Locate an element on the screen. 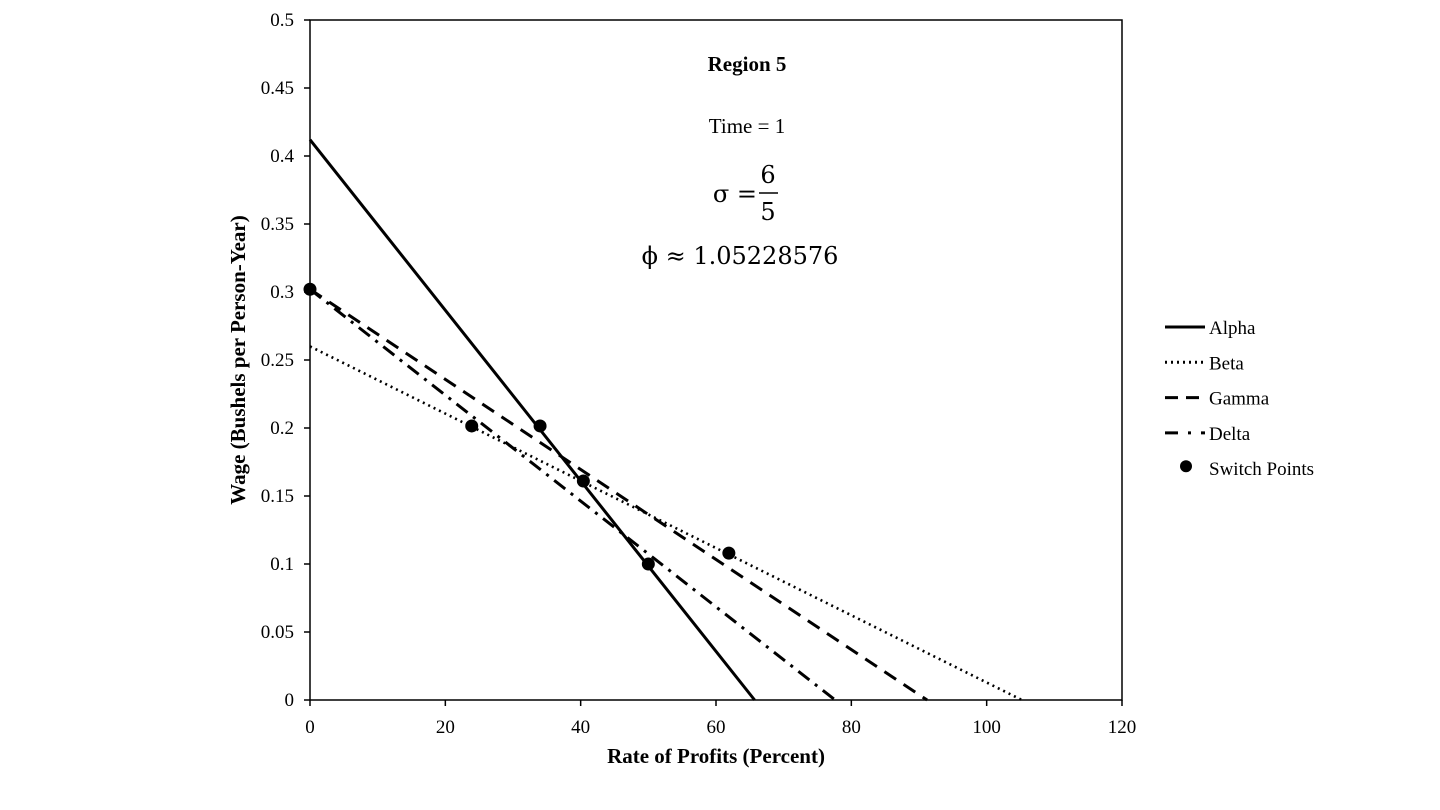  sigma-label: σ = is located at coordinates (735, 194).